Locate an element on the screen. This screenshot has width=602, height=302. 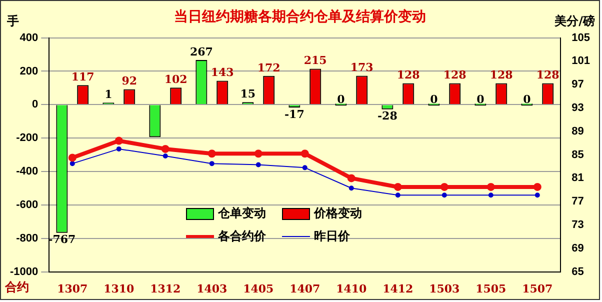
x-tick-label: 1410 is located at coordinates (352, 289).